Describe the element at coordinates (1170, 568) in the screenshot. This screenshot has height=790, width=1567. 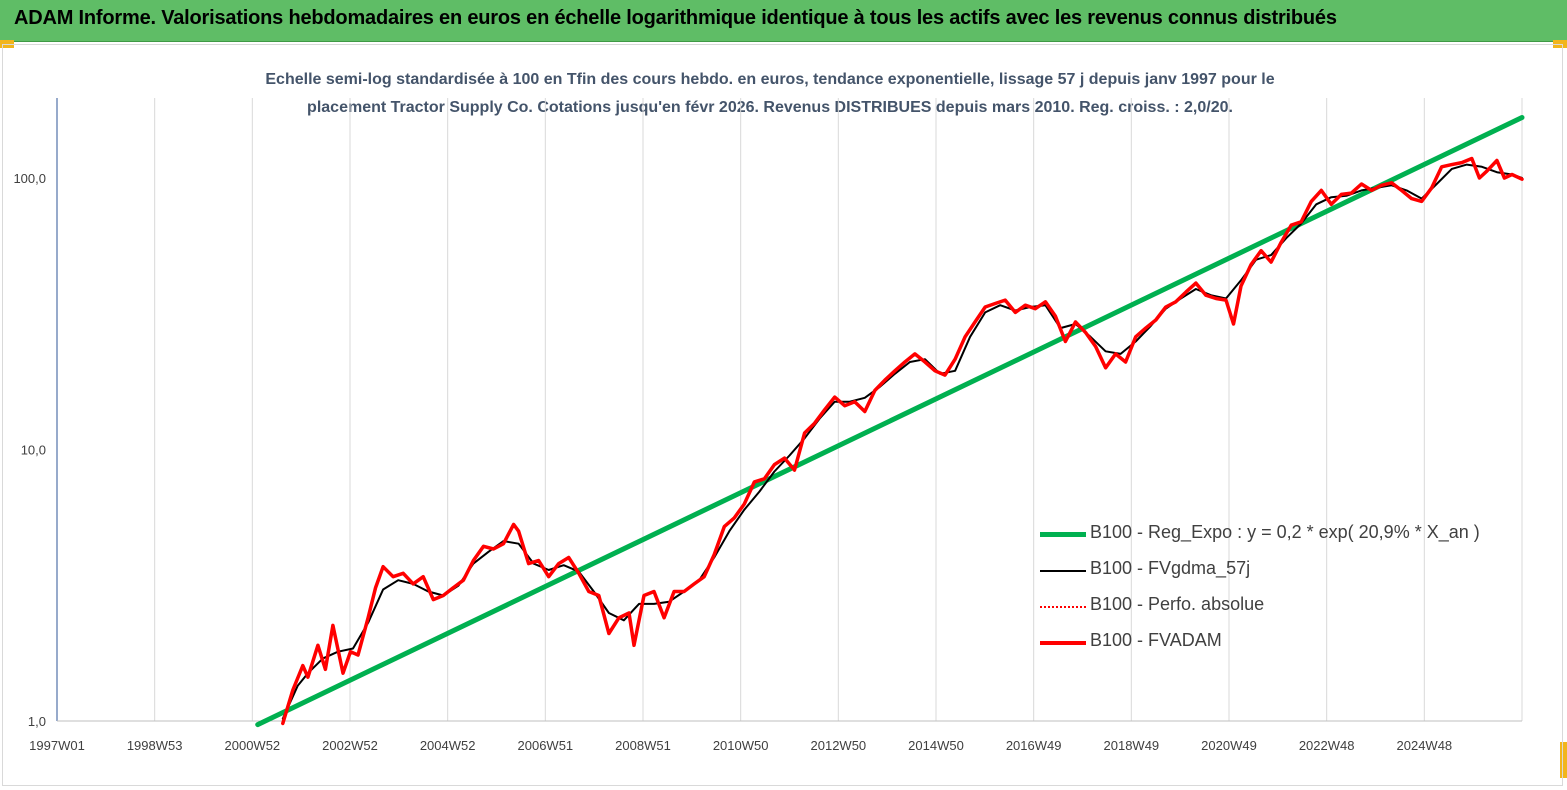
I see `legend-label-fvgdma: B100 - FVgdma_57j` at that location.